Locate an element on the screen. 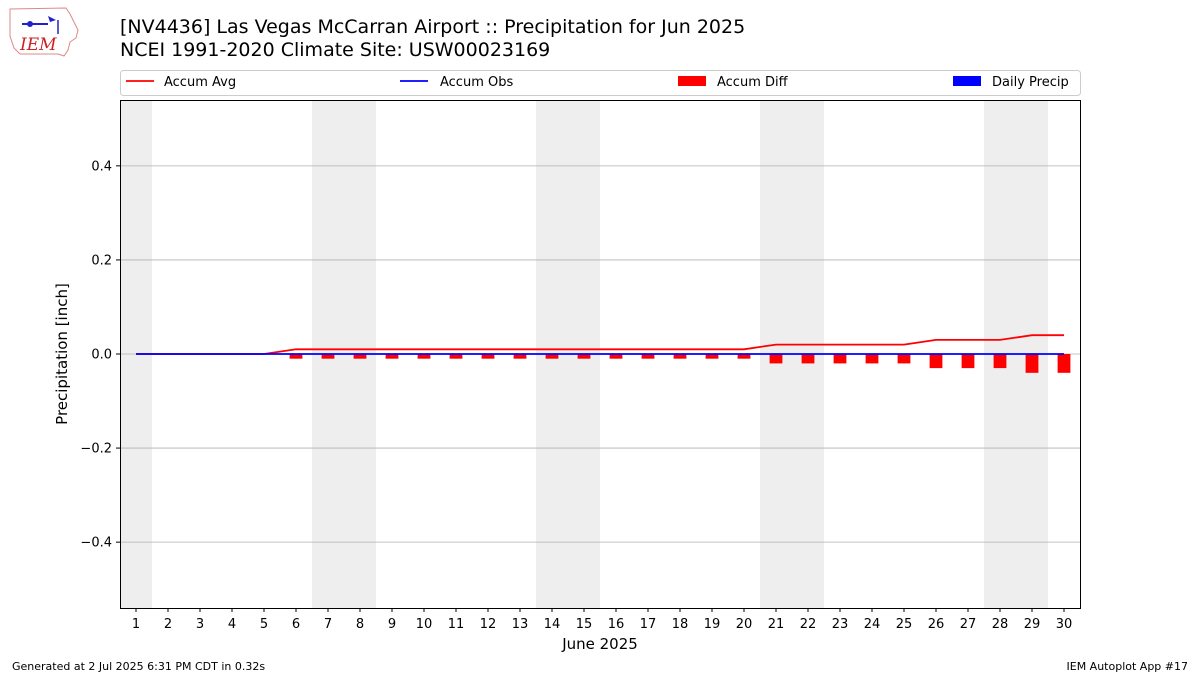 This screenshot has height=675, width=1200. x-tick-label: 11 is located at coordinates (456, 624).